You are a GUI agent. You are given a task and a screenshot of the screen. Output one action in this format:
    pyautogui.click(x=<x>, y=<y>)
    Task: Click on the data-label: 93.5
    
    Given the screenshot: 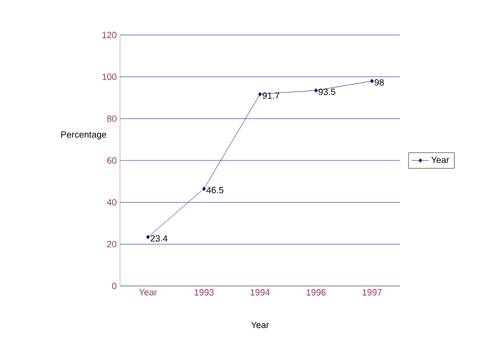 What is the action you would take?
    pyautogui.click(x=327, y=91)
    